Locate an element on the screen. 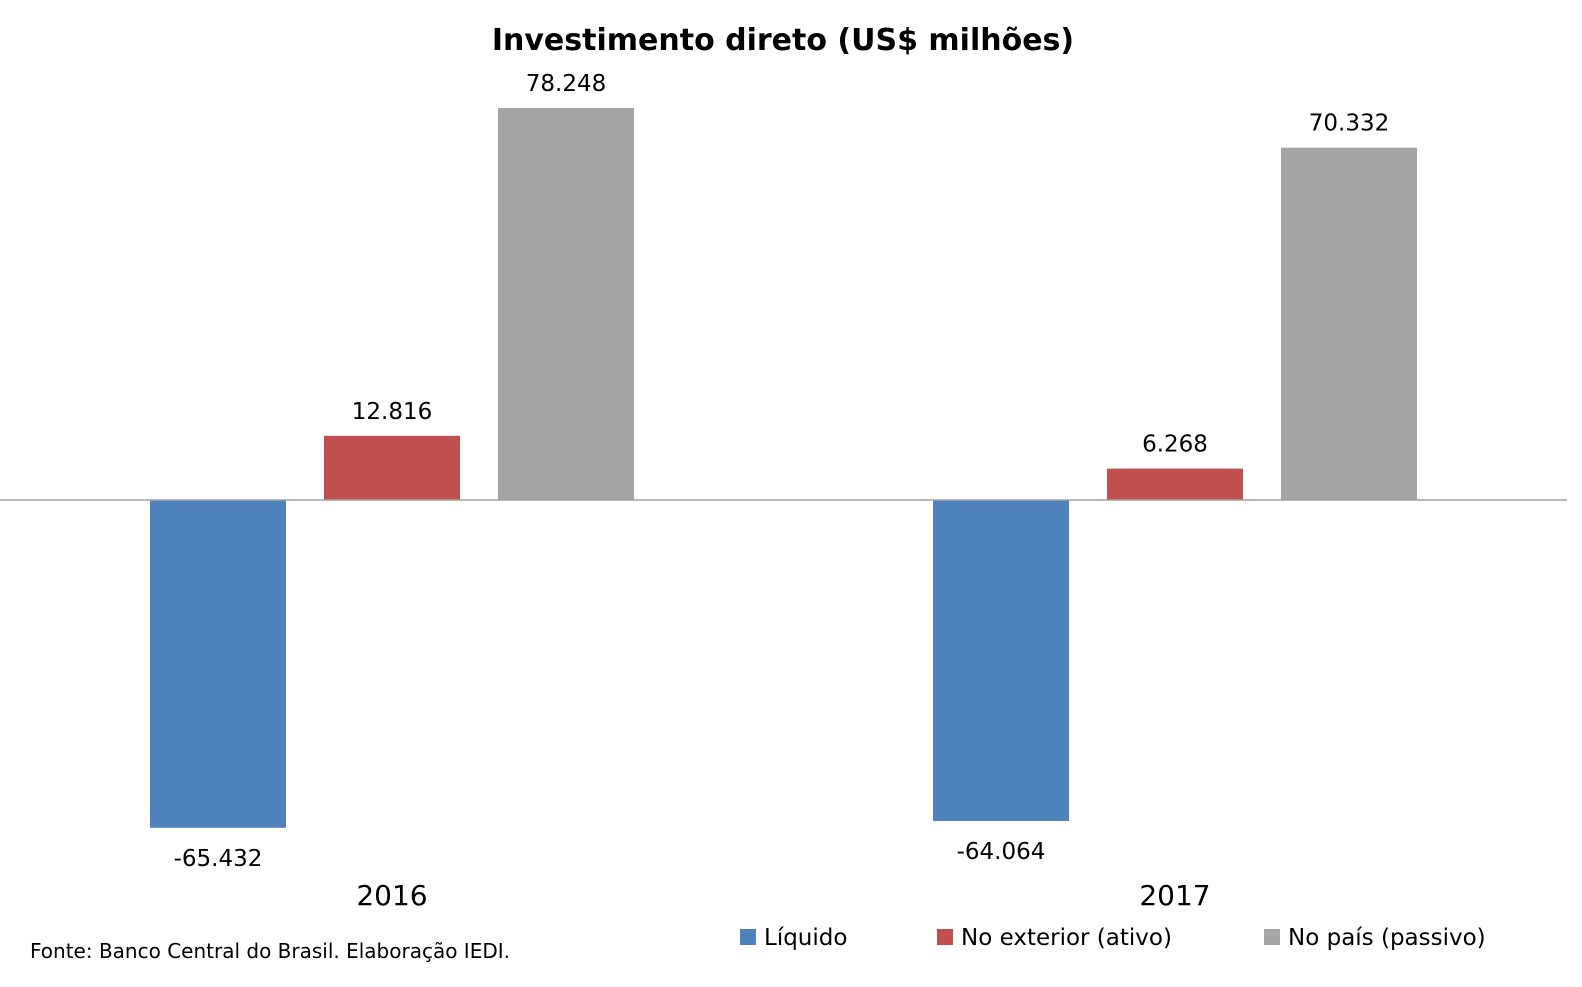 This screenshot has width=1582, height=987. legend-label: No exterior (ativo) is located at coordinates (1066, 938).